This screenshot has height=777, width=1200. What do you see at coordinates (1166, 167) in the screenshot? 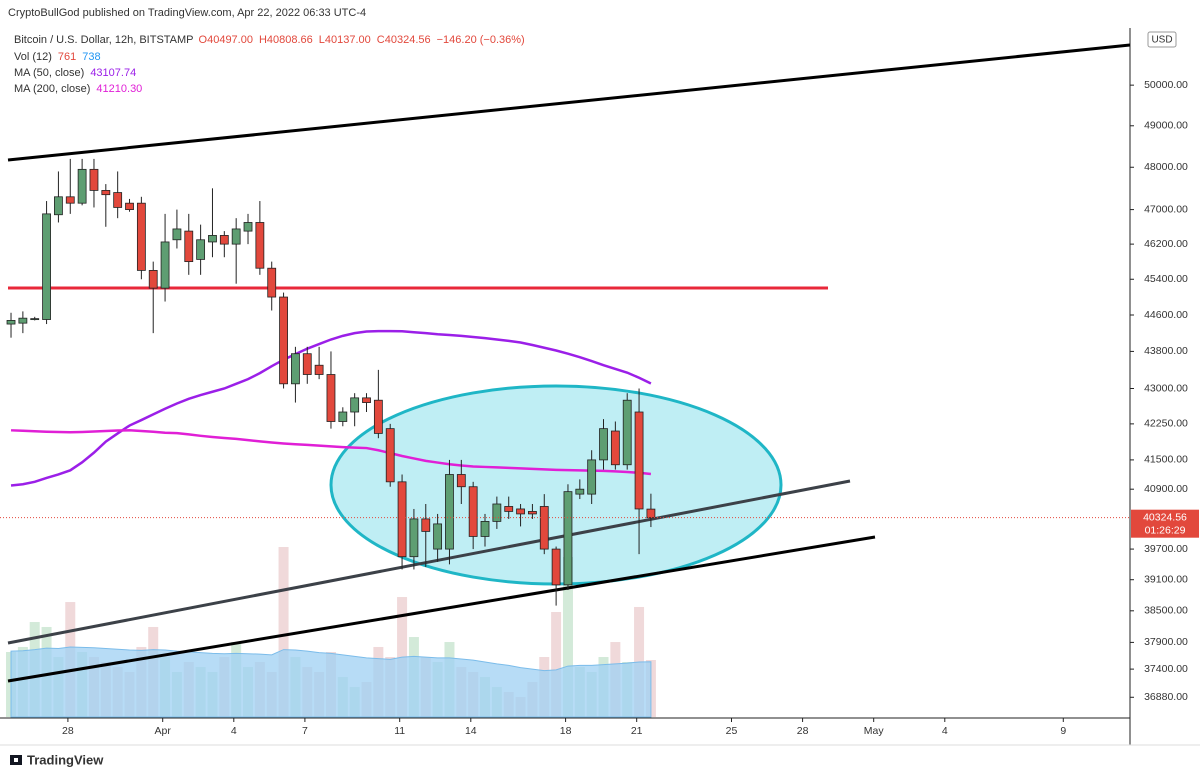
I see `y-tick-label: 48000.00` at bounding box center [1166, 167].